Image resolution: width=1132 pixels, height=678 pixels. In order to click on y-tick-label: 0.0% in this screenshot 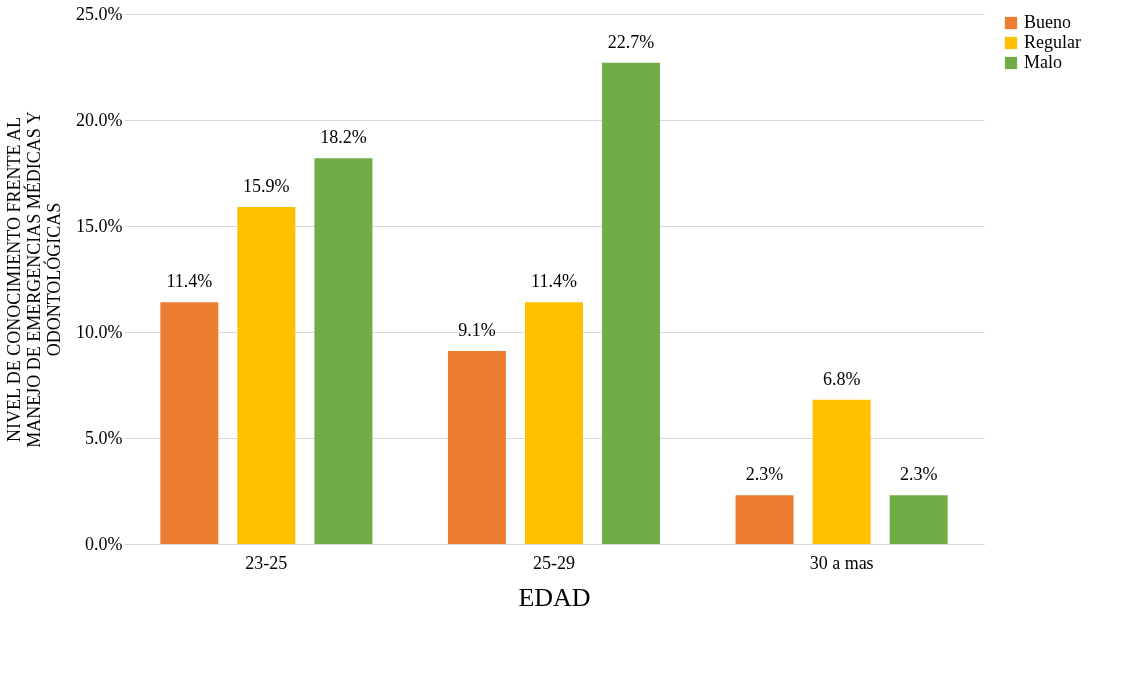, I will do `click(104, 543)`.